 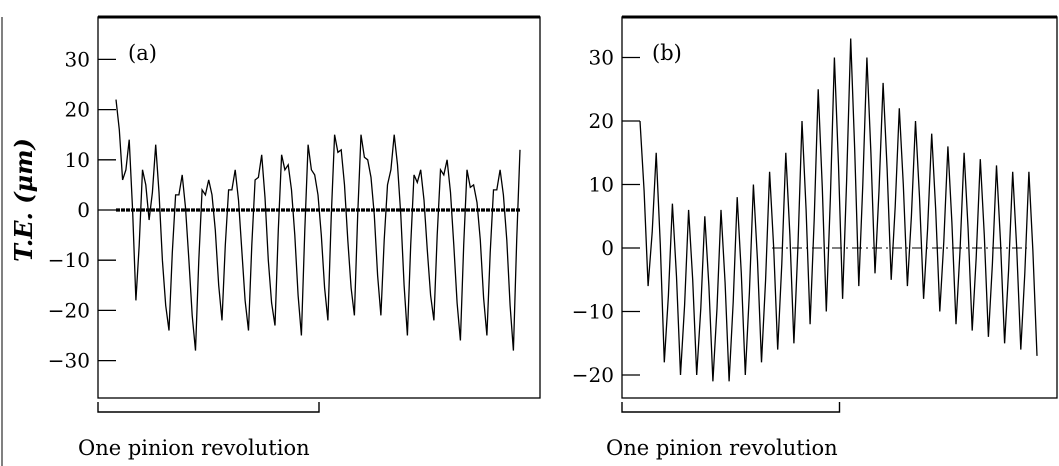 What do you see at coordinates (667, 53) in the screenshot?
I see `panel-label: (b)` at bounding box center [667, 53].